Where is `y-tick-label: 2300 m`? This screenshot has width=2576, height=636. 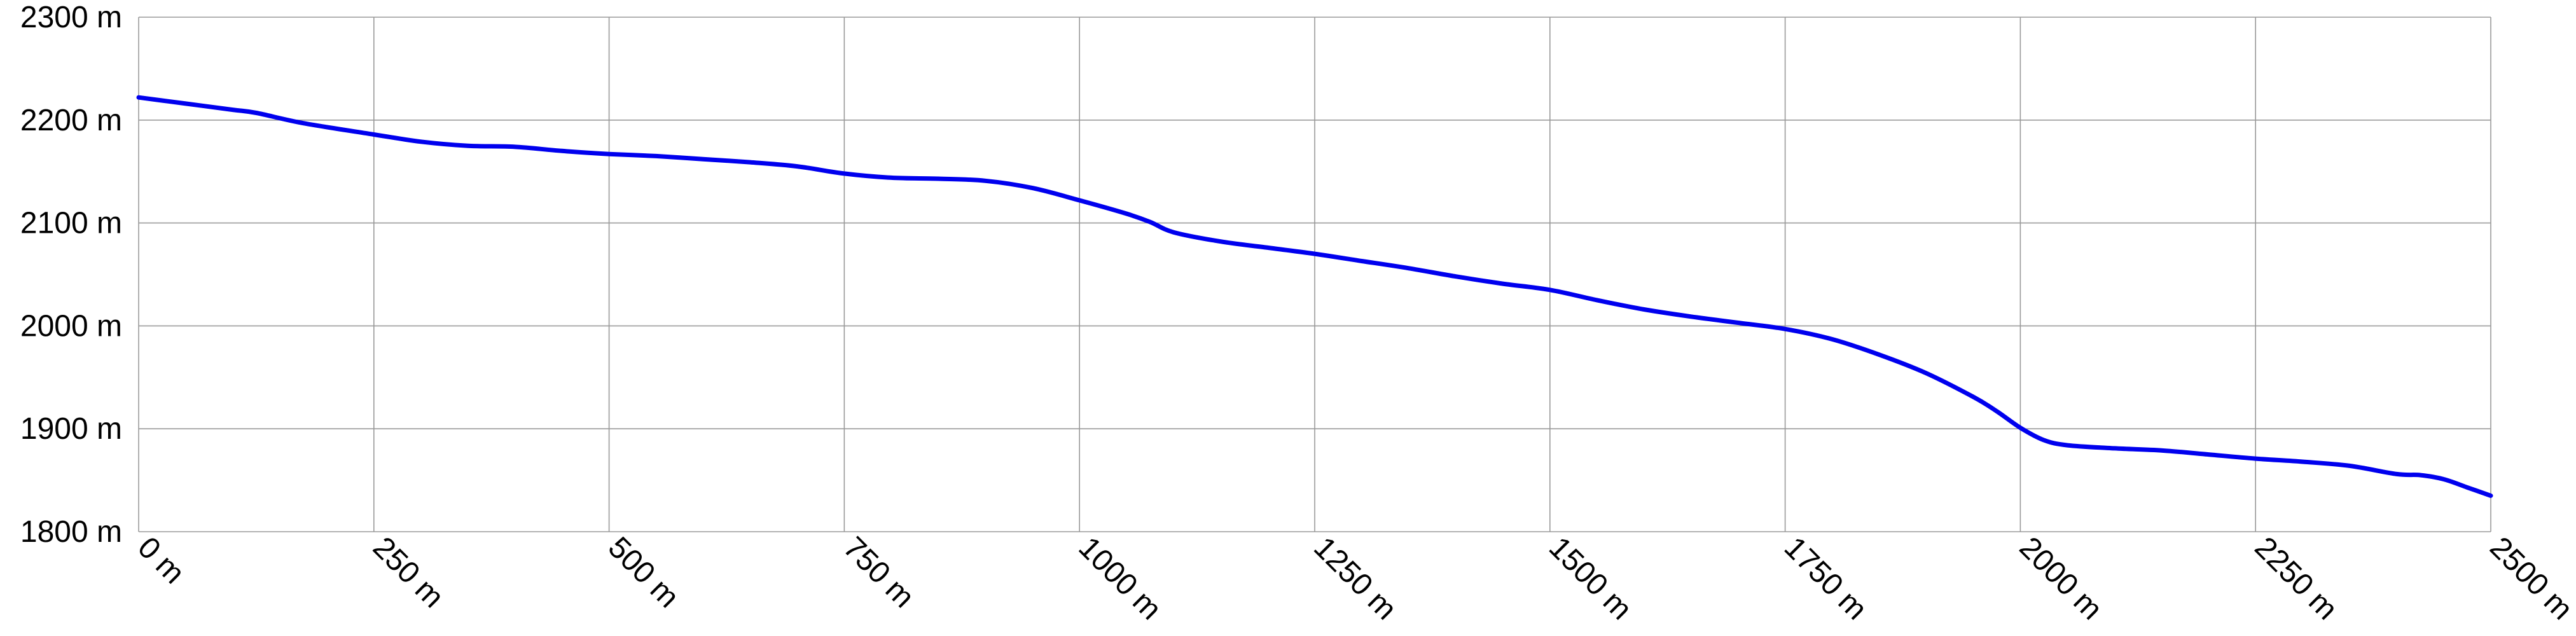
y-tick-label: 2300 m is located at coordinates (71, 18).